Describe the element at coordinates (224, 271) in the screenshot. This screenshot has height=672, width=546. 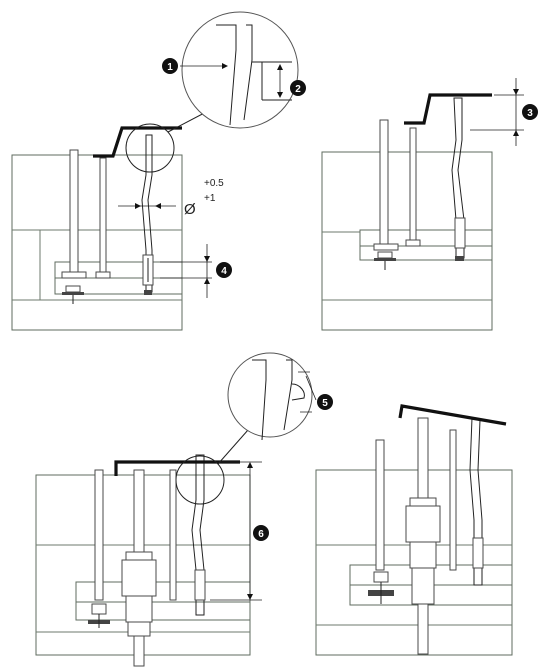
I see `svg-text: 4` at that location.